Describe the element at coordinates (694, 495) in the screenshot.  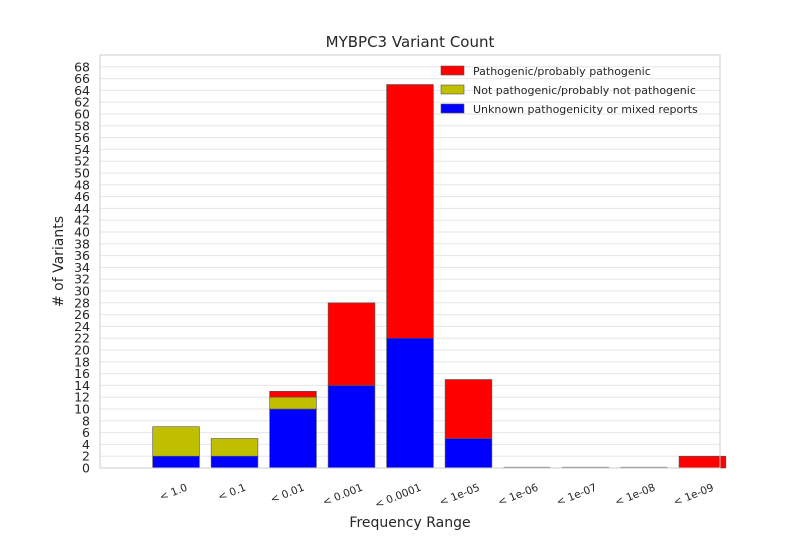
I see `x-tick-label: < 1e-09` at that location.